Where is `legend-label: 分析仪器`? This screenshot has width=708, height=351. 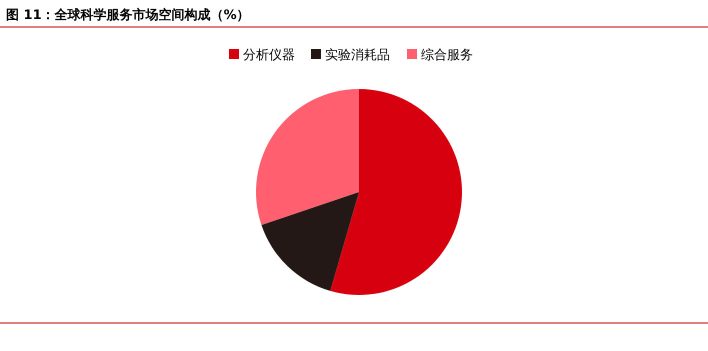 legend-label: 分析仪器 is located at coordinates (269, 55).